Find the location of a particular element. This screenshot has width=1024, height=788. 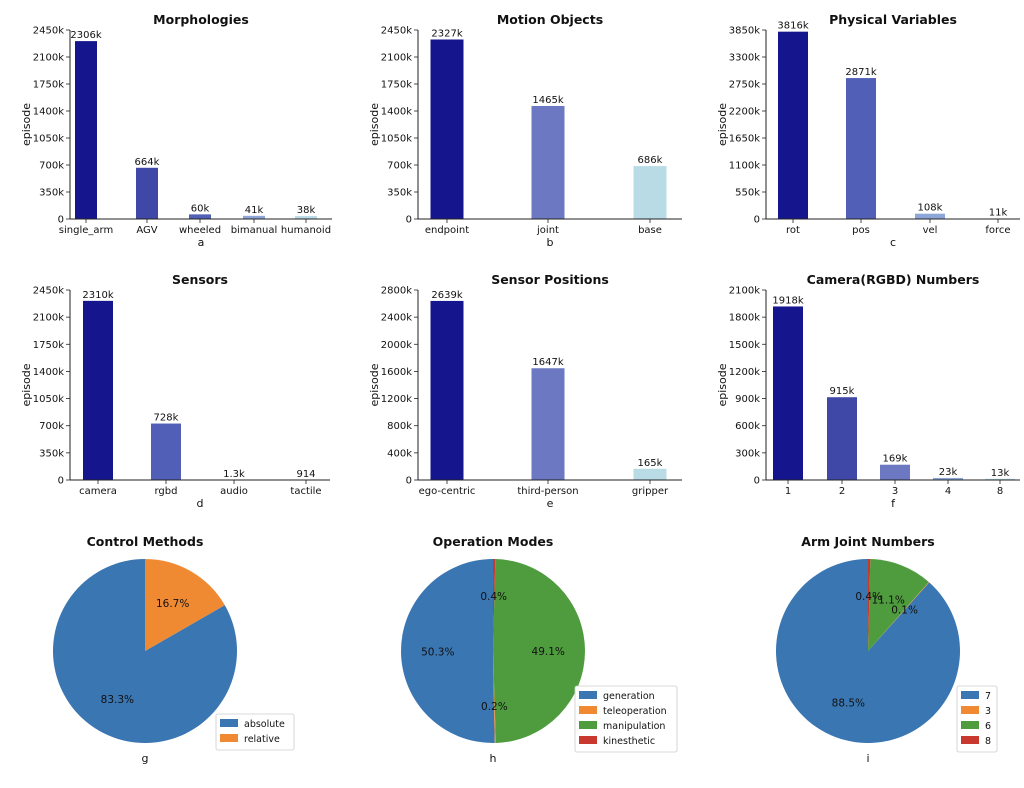

pie-percent-label: 0.1% is located at coordinates (904, 611).